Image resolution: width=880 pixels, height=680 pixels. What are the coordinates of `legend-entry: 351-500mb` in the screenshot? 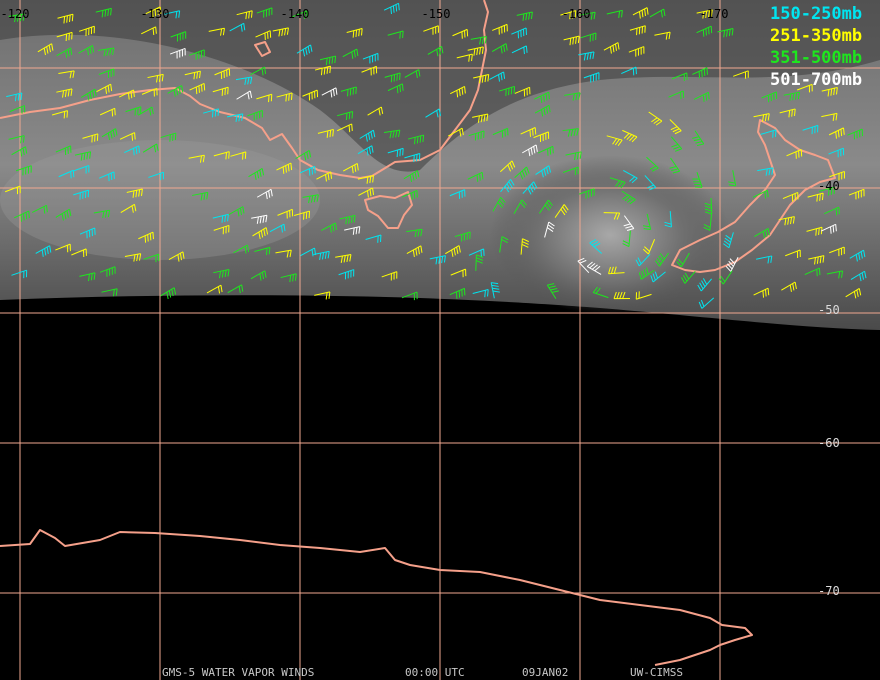 It's located at (816, 58).